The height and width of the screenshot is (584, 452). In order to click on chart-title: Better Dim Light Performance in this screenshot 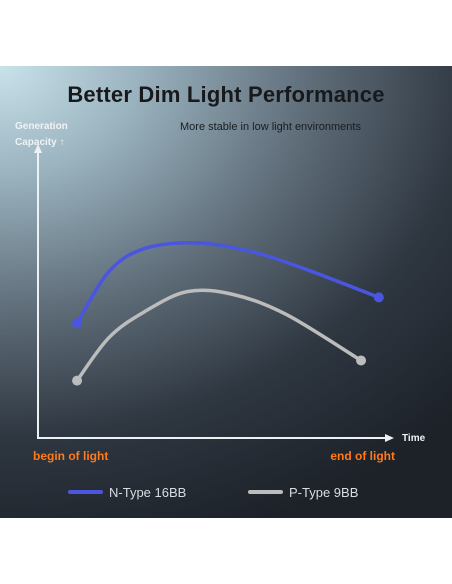, I will do `click(226, 94)`.